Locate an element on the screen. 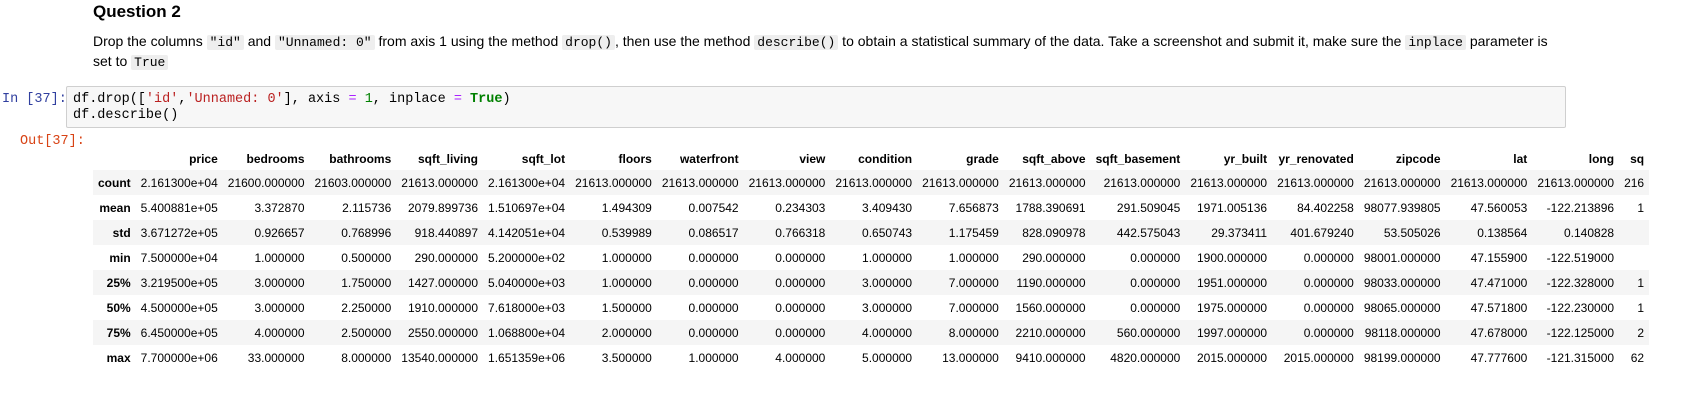 Image resolution: width=1689 pixels, height=403 pixels. table-cell: 7.500000e+04 is located at coordinates (179, 257).